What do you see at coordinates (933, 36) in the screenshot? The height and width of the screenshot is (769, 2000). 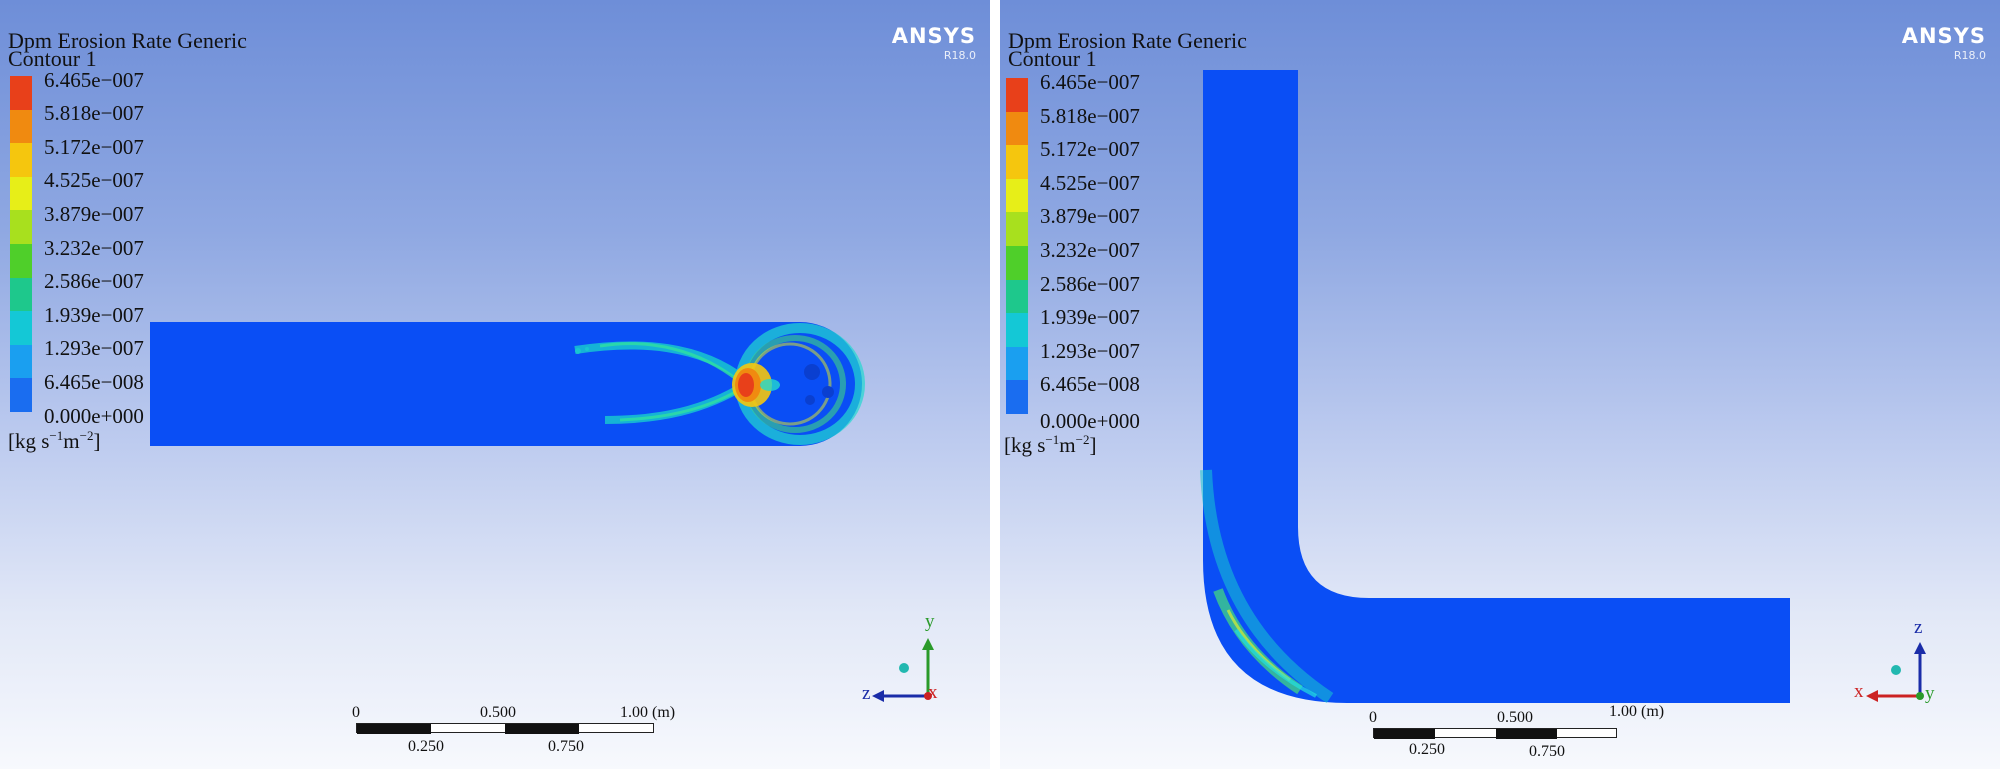 I see `left-logo-brand: ANSYS` at bounding box center [933, 36].